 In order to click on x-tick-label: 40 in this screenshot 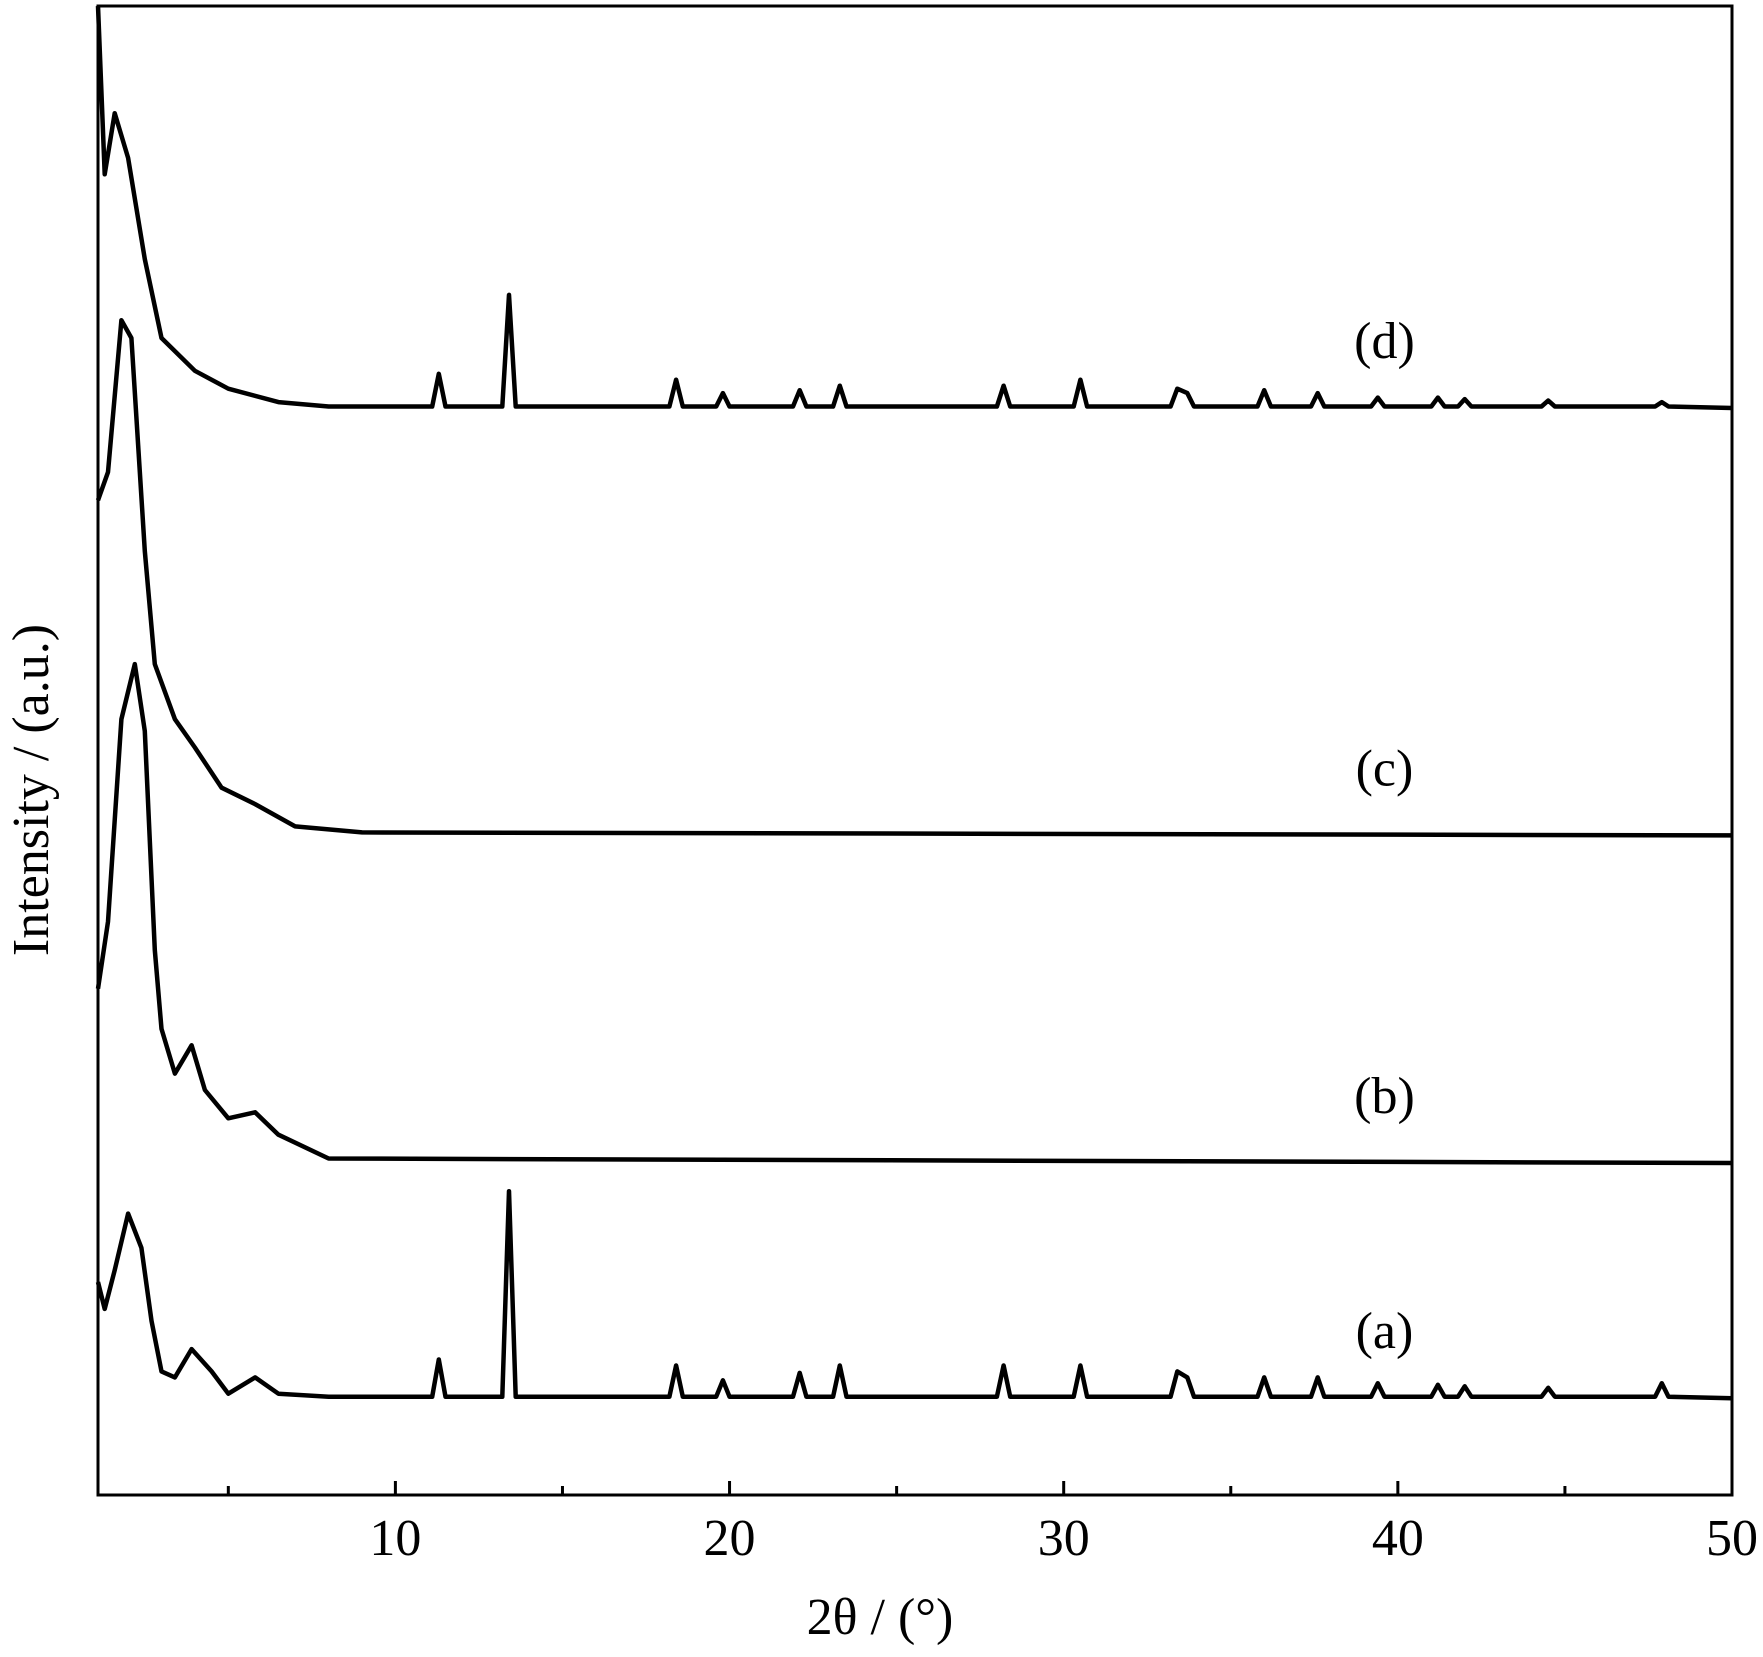, I will do `click(1398, 1538)`.